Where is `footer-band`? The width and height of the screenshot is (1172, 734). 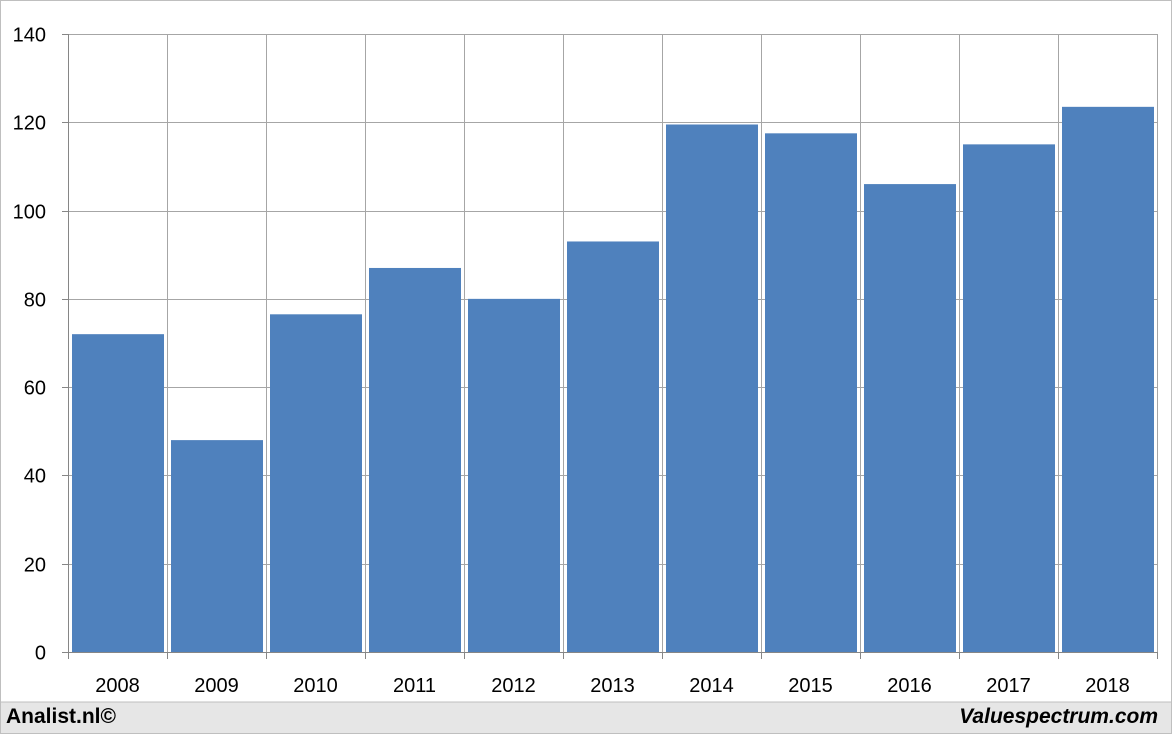 footer-band is located at coordinates (586, 717).